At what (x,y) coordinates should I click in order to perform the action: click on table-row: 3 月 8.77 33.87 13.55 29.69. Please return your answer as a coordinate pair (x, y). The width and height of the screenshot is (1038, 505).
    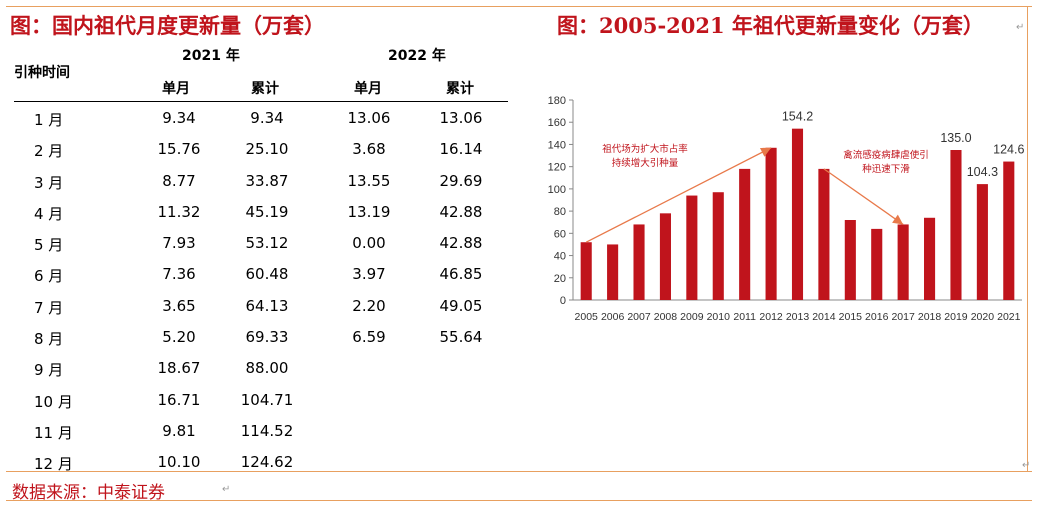
    Looking at the image, I should click on (261, 180).